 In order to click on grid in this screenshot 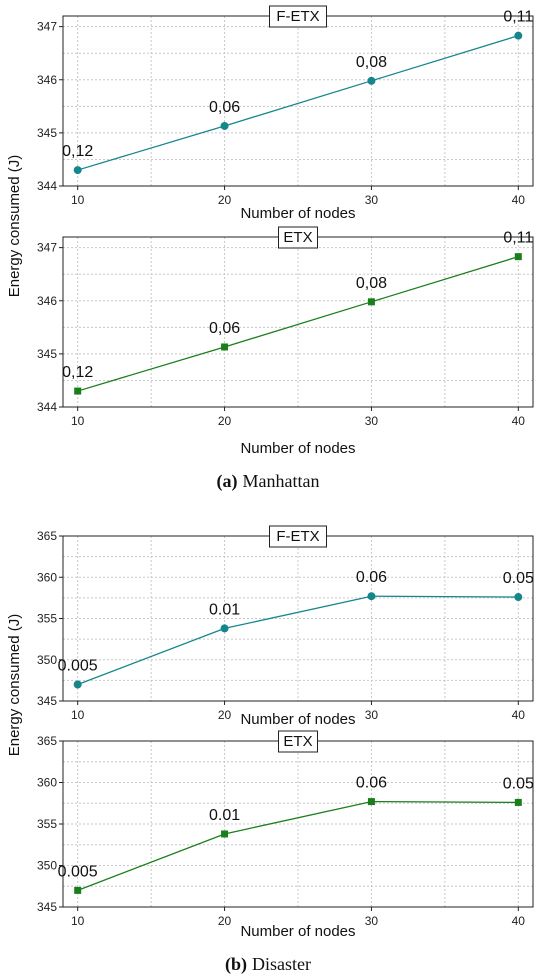, I will do `click(298, 618)`.